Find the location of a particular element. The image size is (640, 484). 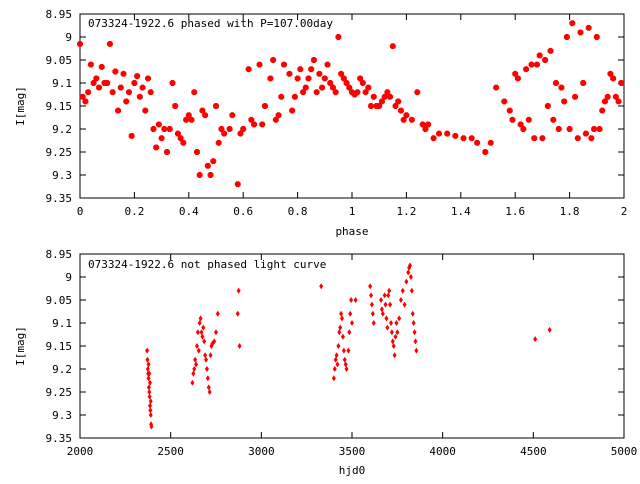

x-tick-label: 2500 is located at coordinates (170, 451).